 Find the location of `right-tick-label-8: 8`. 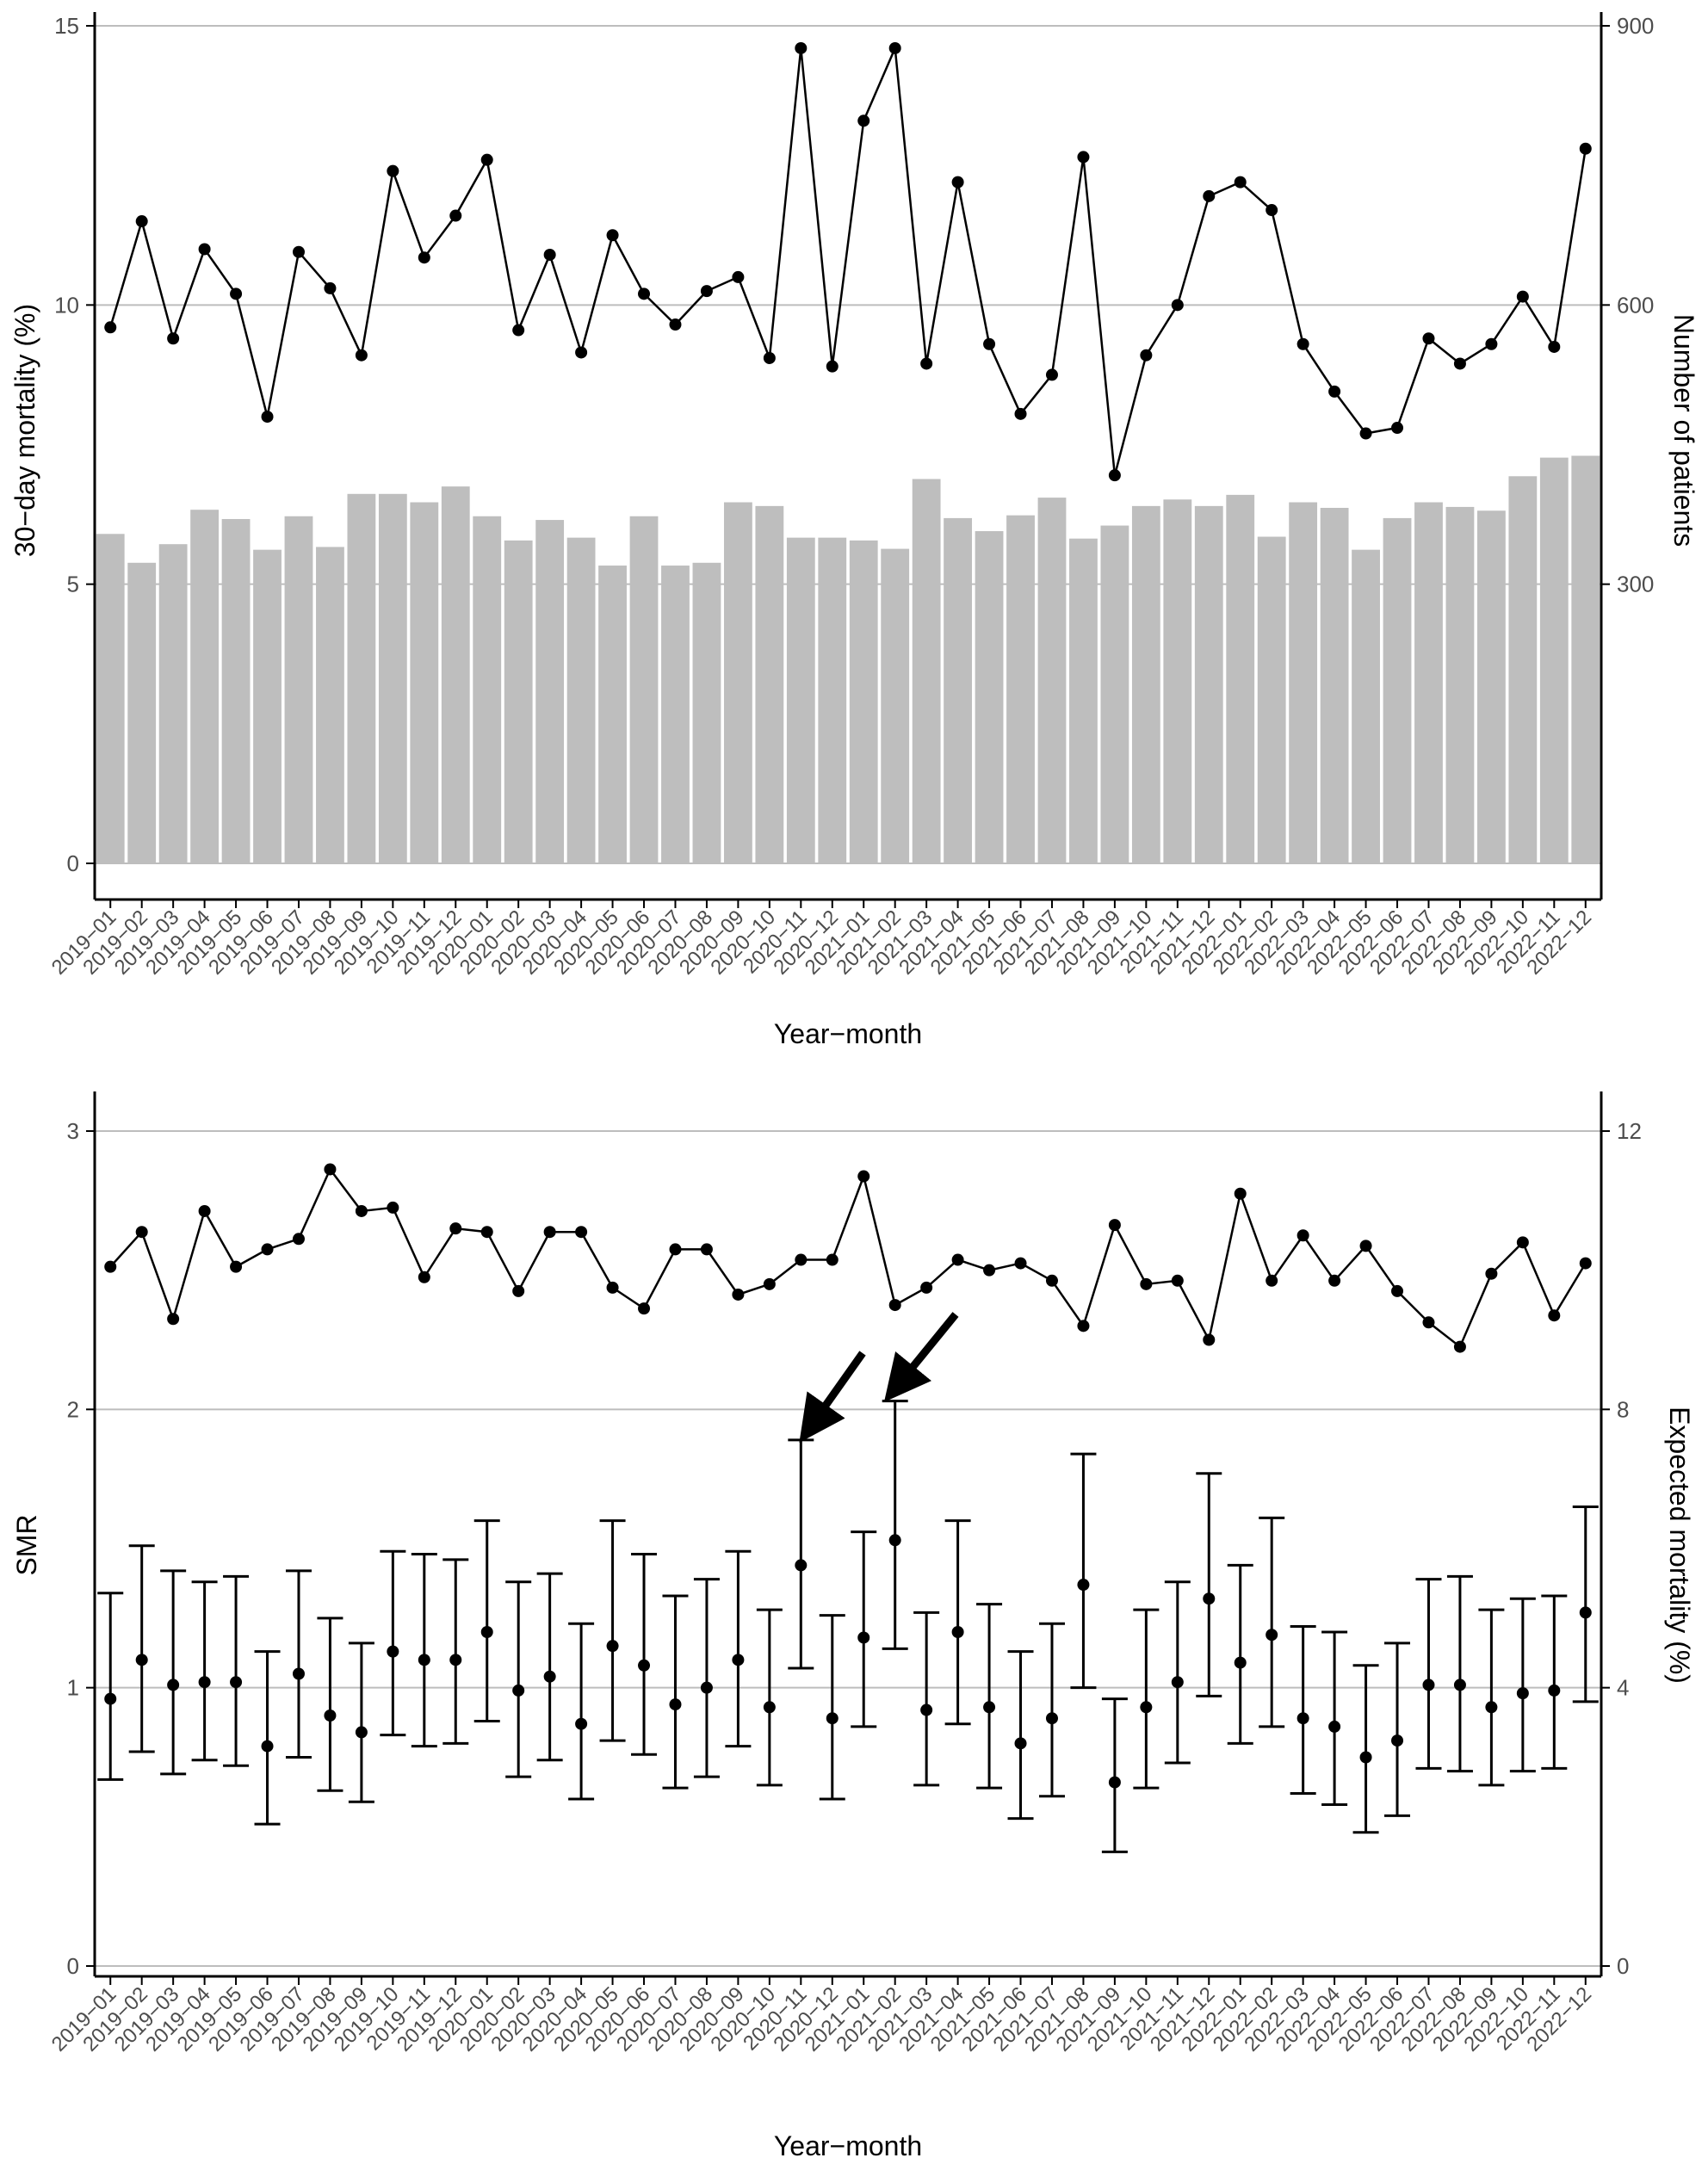

right-tick-label-8: 8 is located at coordinates (1623, 1409).